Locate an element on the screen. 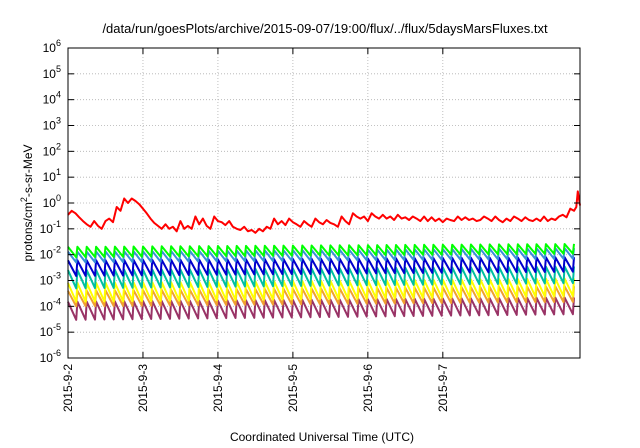  y-tick-label: 10⁰ is located at coordinates (52, 201).